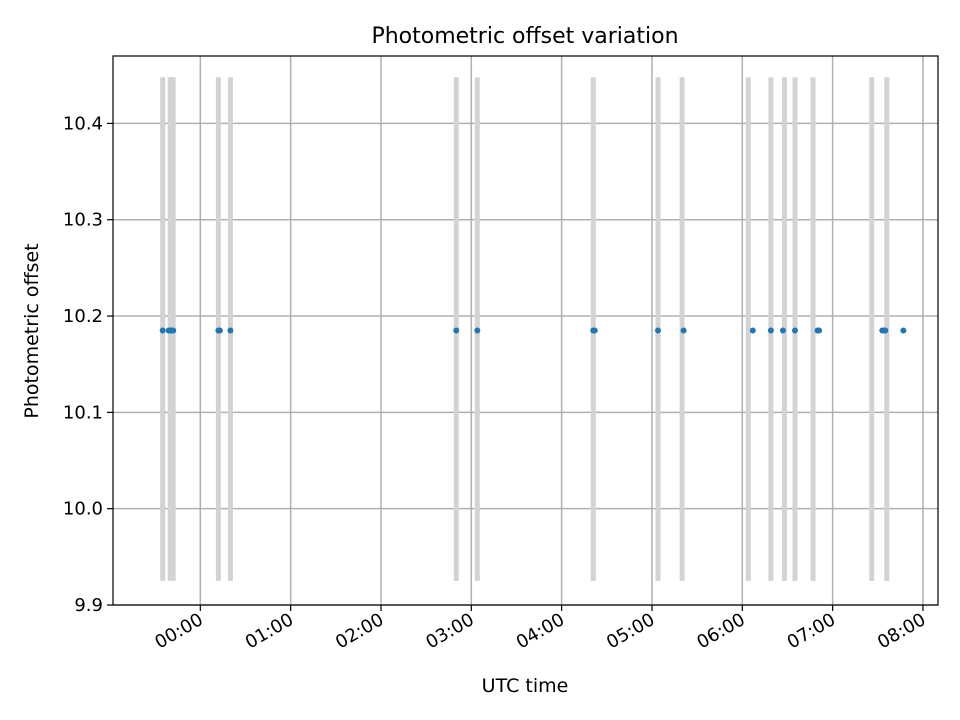  Describe the element at coordinates (83, 220) in the screenshot. I see `y-tick-label: 10.3` at that location.